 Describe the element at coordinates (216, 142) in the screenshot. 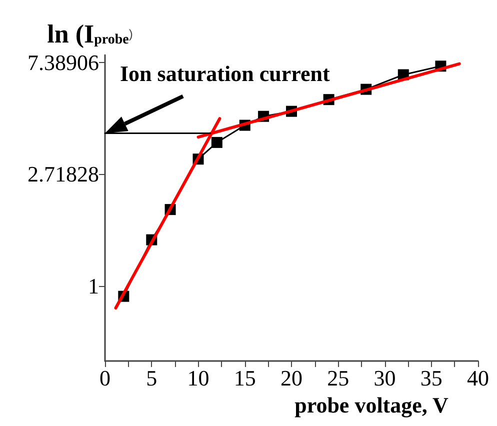

I see `point` at that location.